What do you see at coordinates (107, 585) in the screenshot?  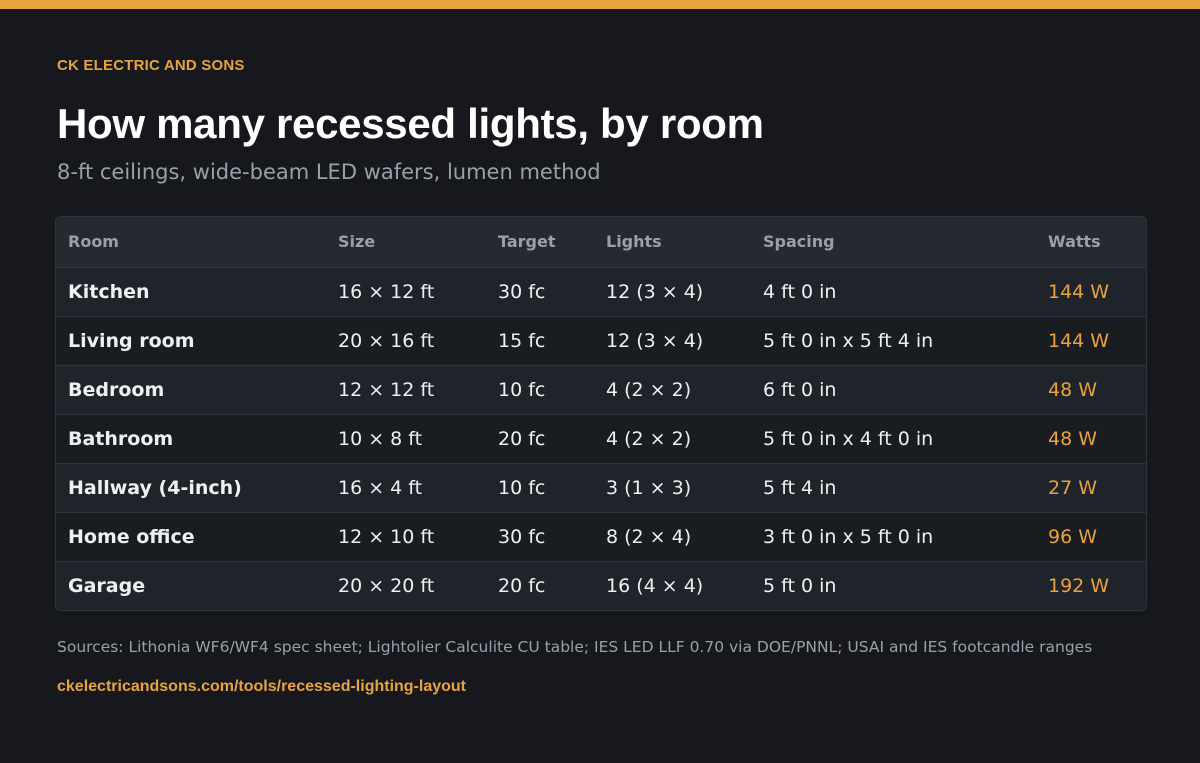 I see `cell-room: Garage` at bounding box center [107, 585].